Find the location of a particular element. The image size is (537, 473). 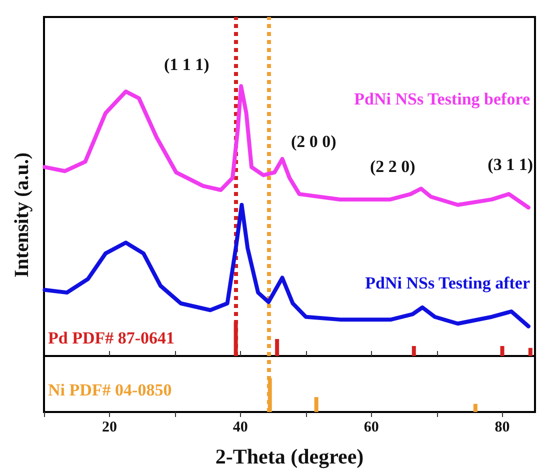

annotation: (3 1 1) is located at coordinates (510, 164).